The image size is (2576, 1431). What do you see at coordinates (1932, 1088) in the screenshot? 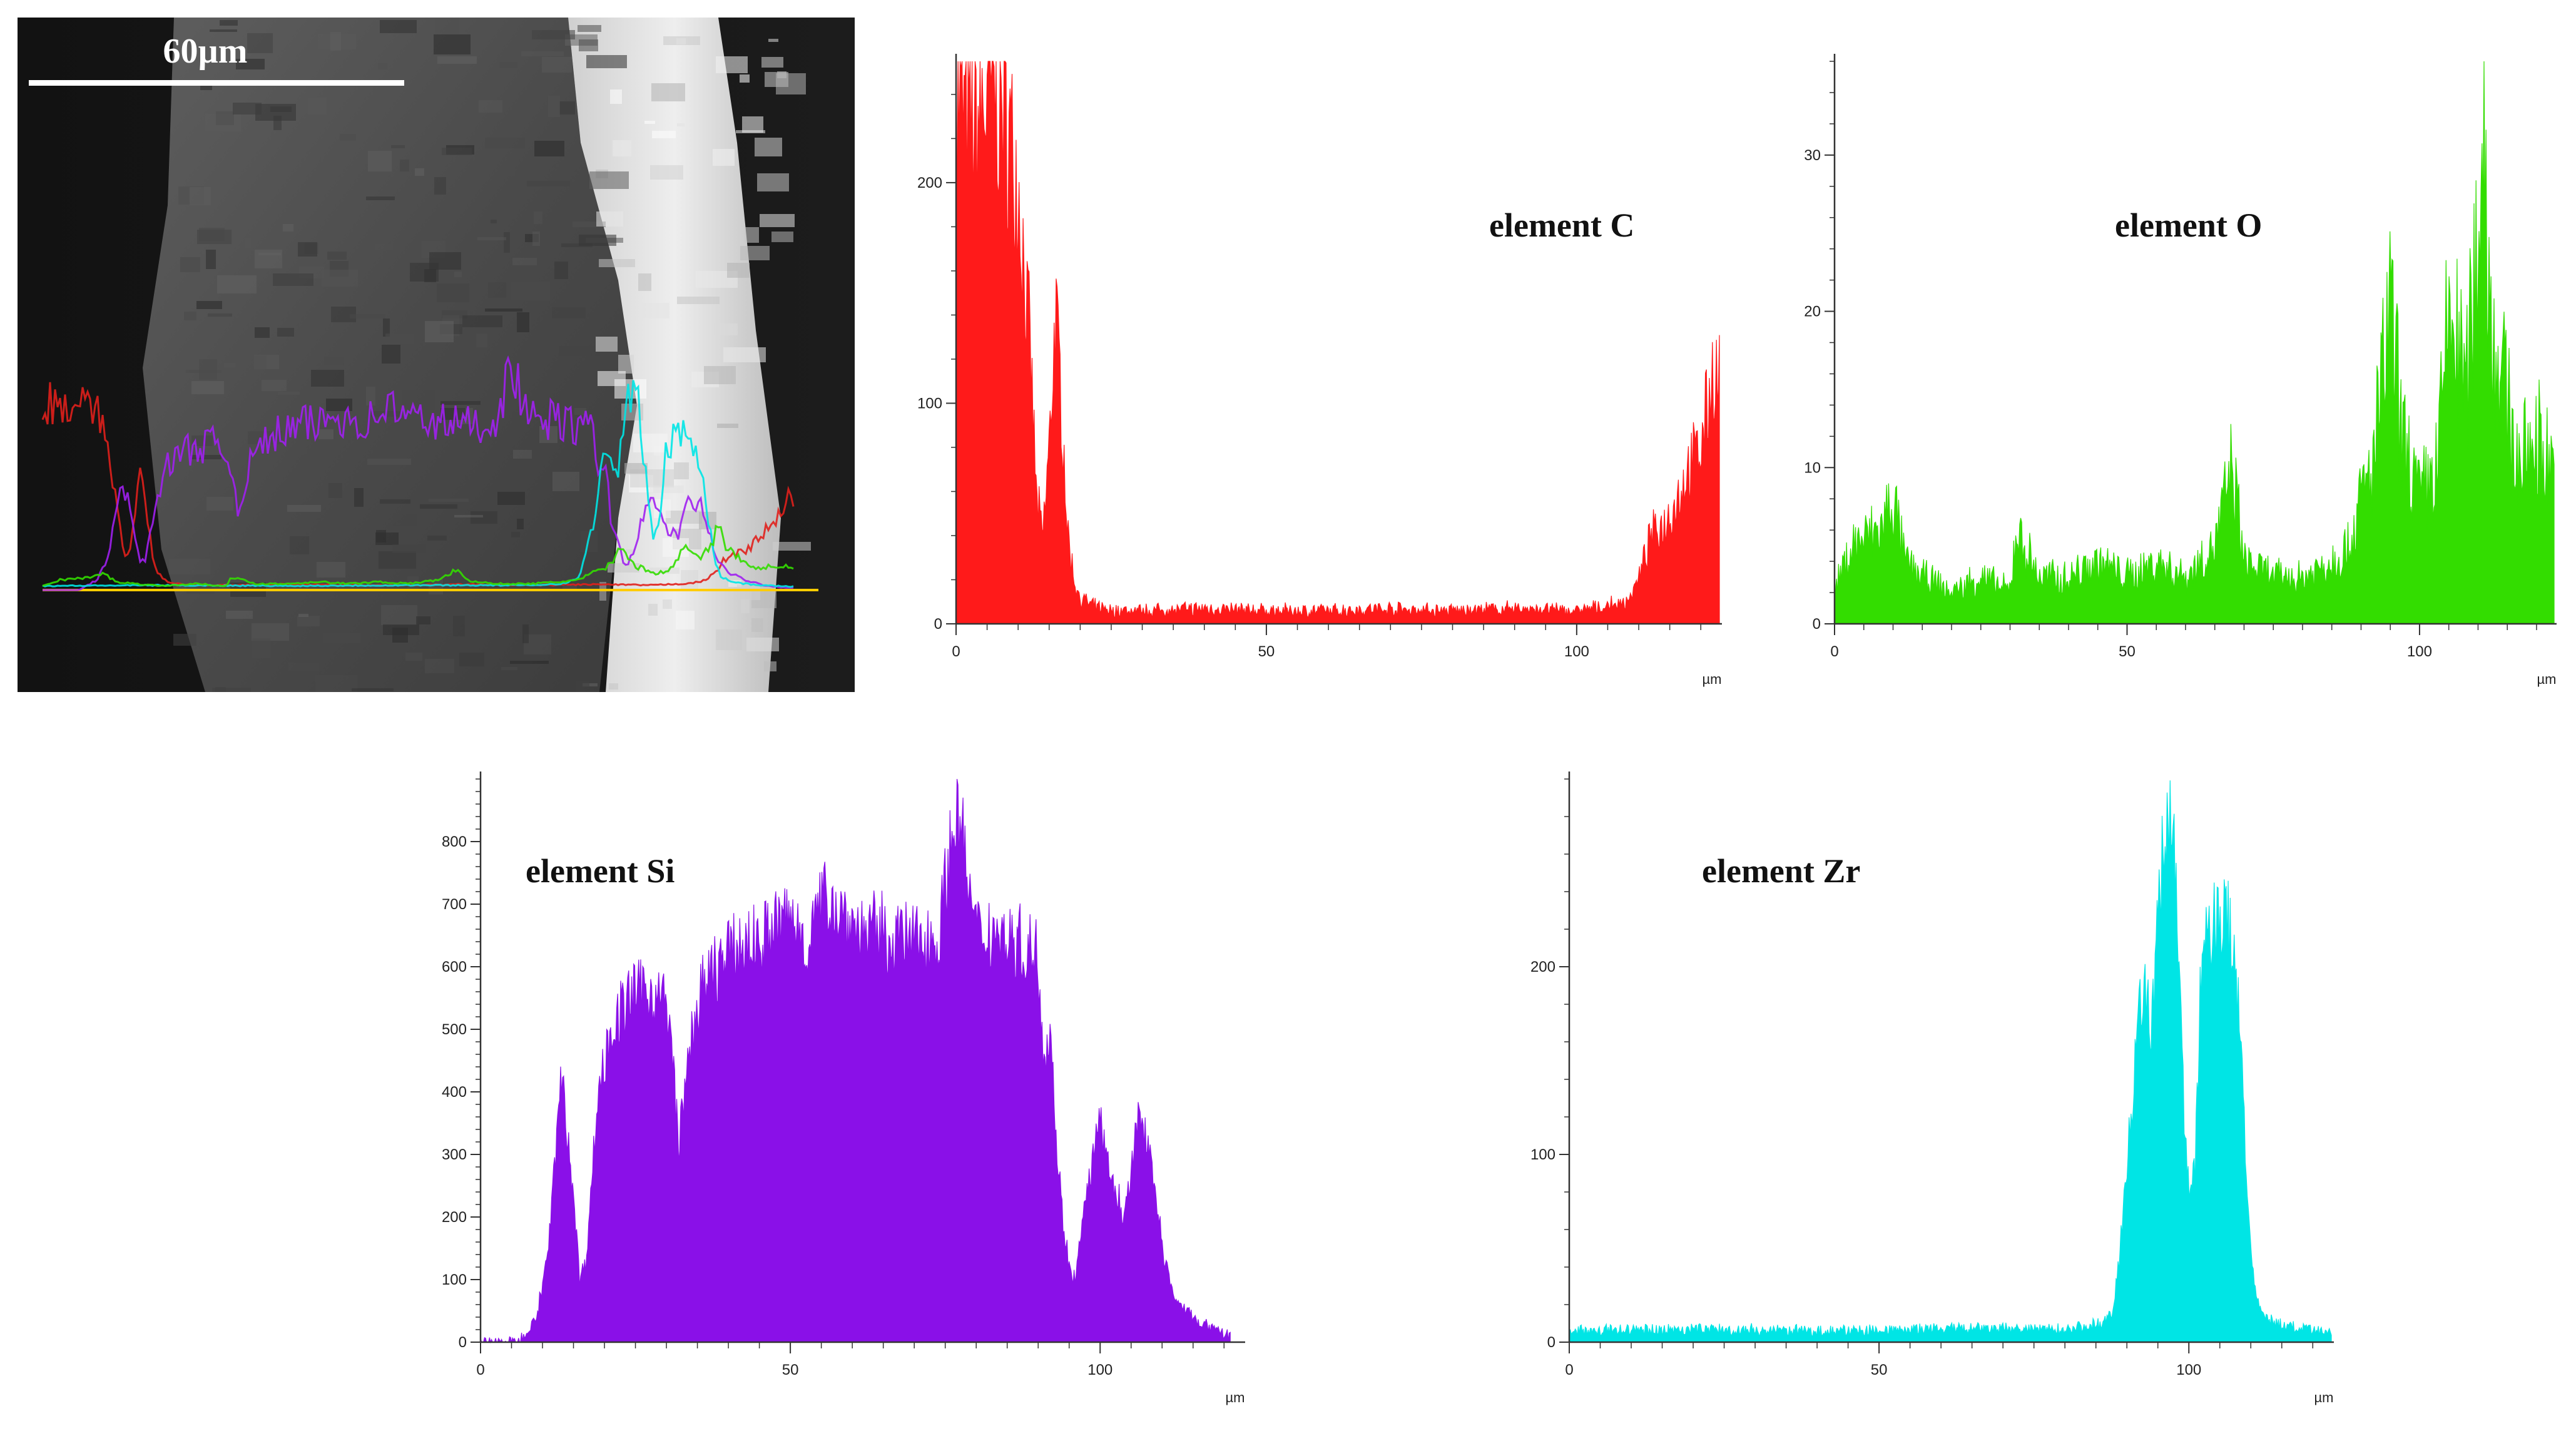
I see `chart-svg: 0 50 100 µm 0 100 200 element Zr` at bounding box center [1932, 1088].